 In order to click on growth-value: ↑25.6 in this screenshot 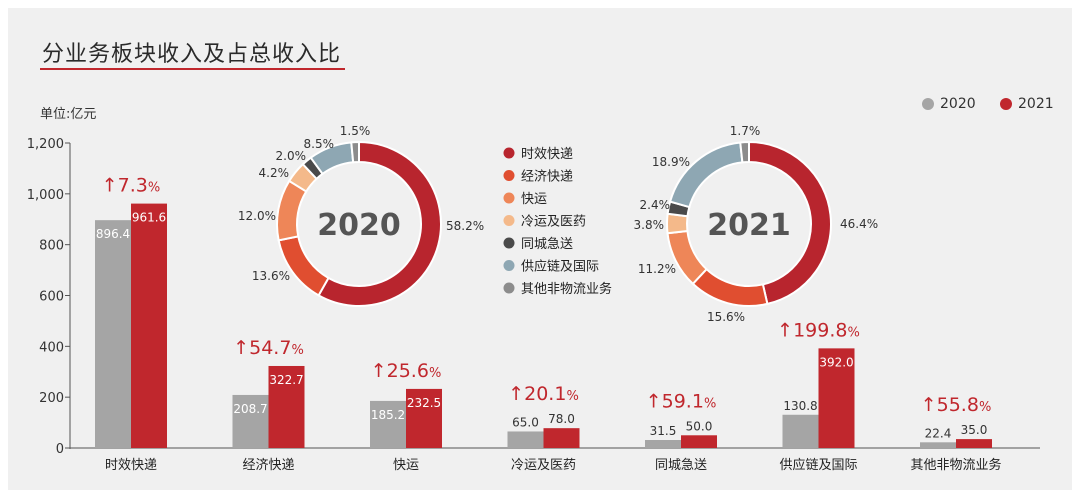, I will do `click(400, 371)`.